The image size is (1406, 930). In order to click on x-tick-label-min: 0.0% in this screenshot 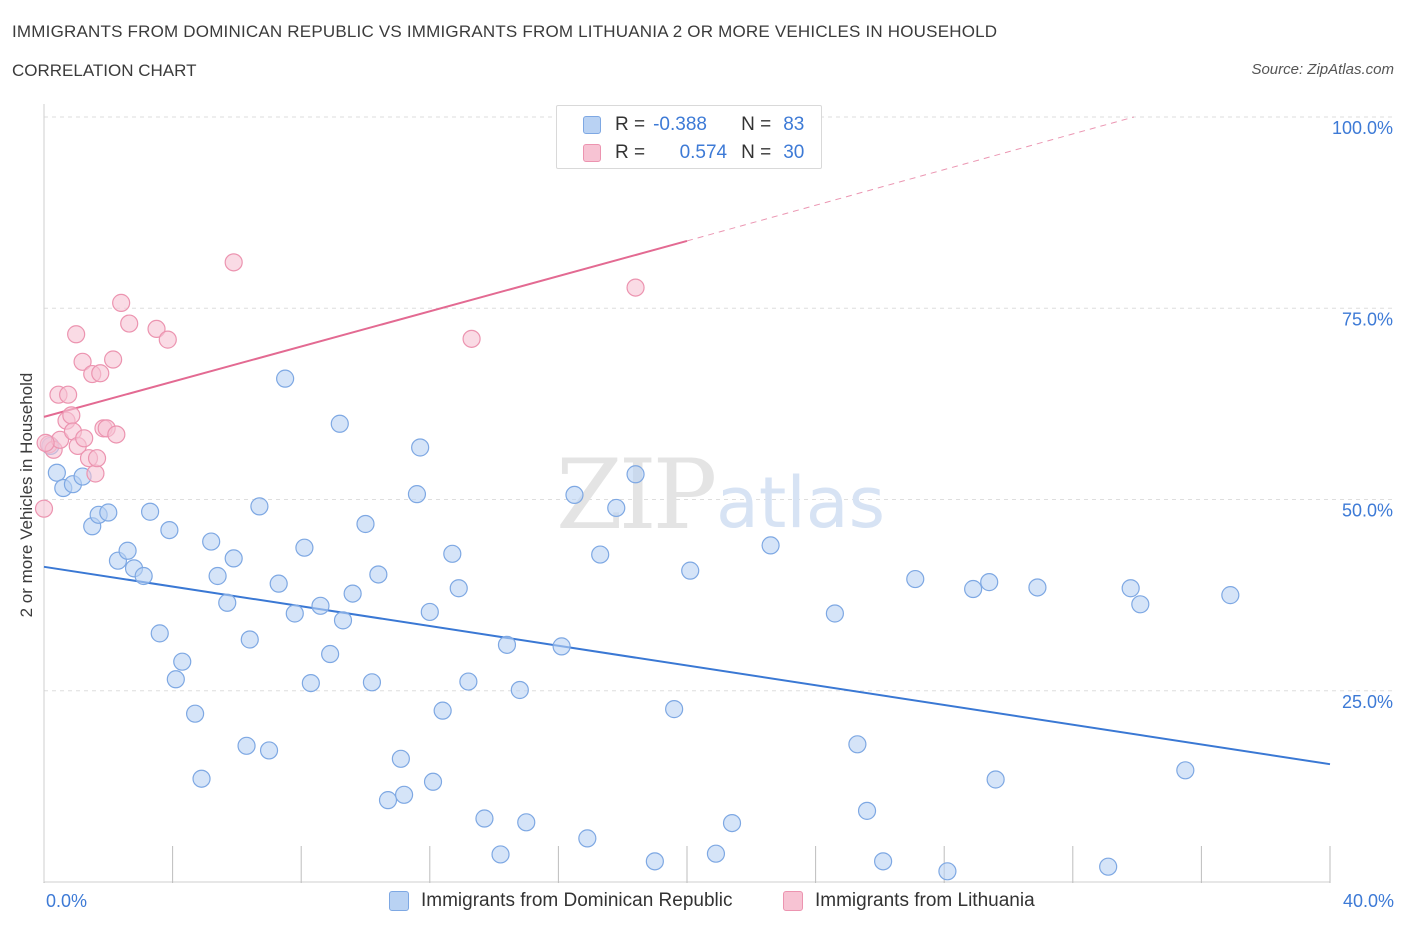, I will do `click(67, 901)`.